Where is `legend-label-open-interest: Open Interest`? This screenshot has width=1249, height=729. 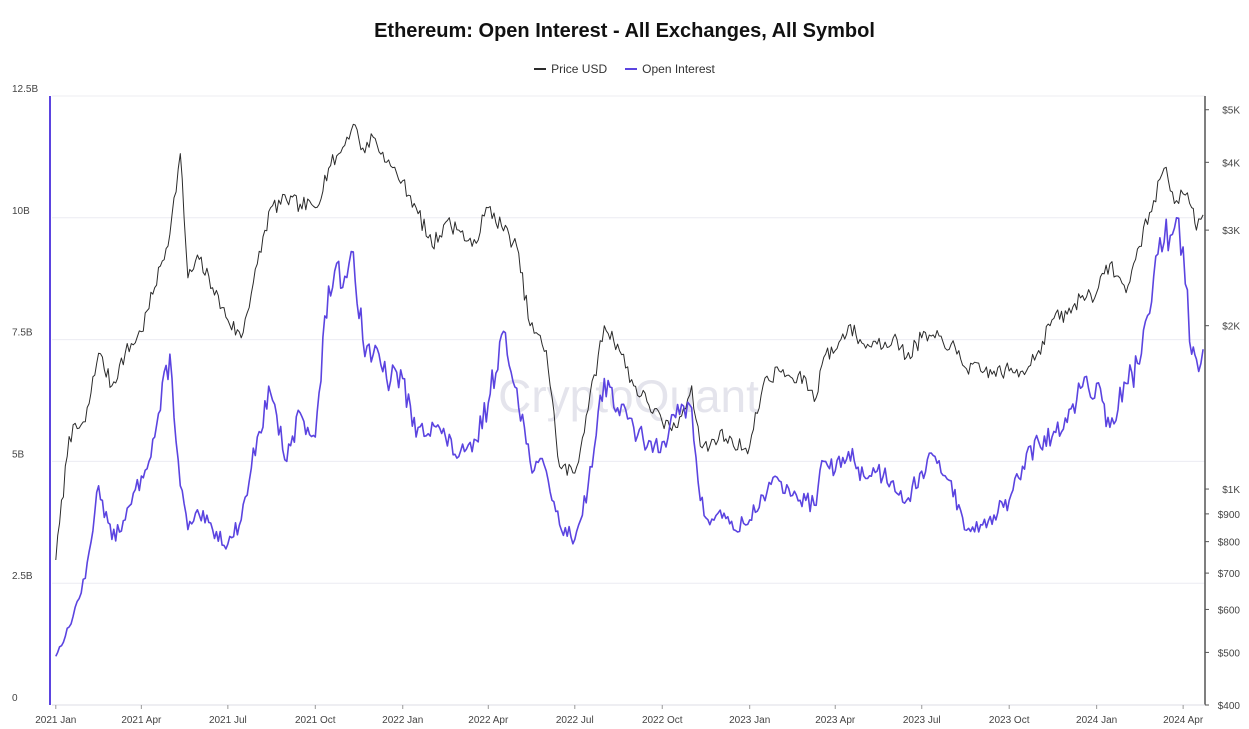 legend-label-open-interest: Open Interest is located at coordinates (678, 69).